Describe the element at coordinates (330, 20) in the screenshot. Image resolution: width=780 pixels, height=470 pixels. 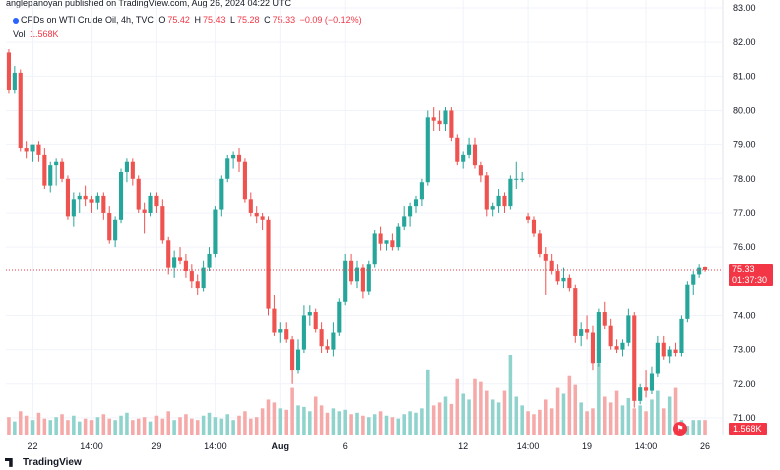
I see `legend-change: −0.09 (−0.12%)` at that location.